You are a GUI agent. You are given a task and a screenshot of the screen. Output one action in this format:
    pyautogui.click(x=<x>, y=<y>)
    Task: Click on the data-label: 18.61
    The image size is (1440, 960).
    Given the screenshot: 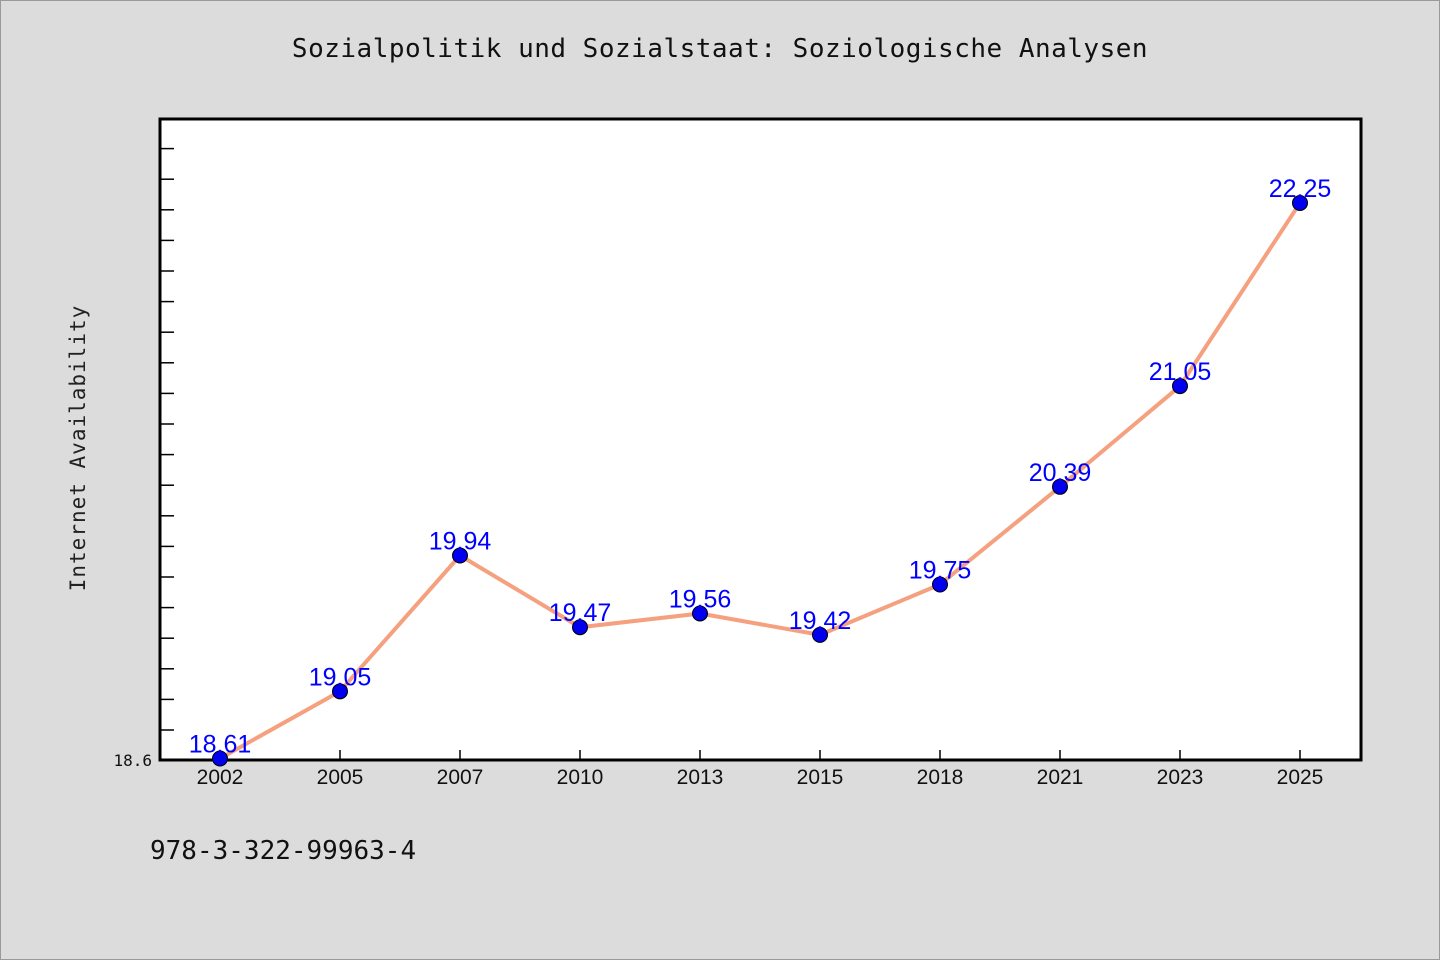 What is the action you would take?
    pyautogui.click(x=220, y=744)
    